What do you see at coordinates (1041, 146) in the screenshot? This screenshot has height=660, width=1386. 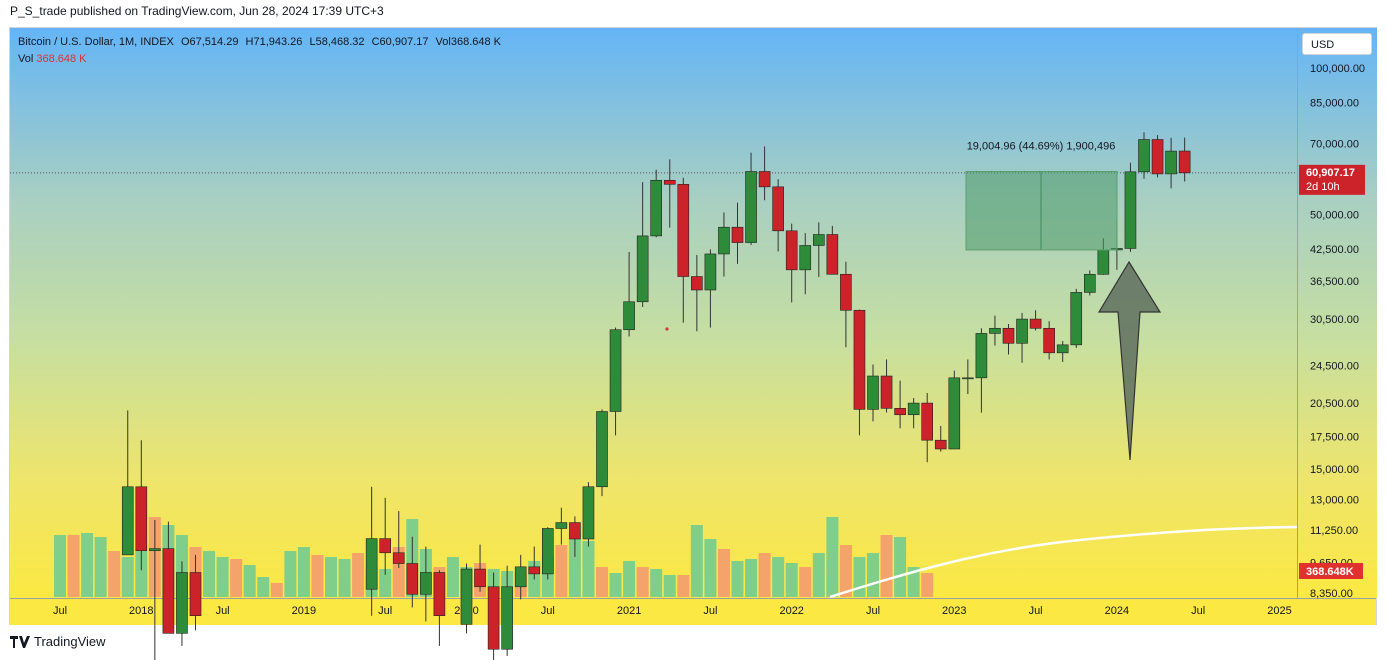 I see `measure-label: 19,004.96 (44.69%) 1,900,496` at bounding box center [1041, 146].